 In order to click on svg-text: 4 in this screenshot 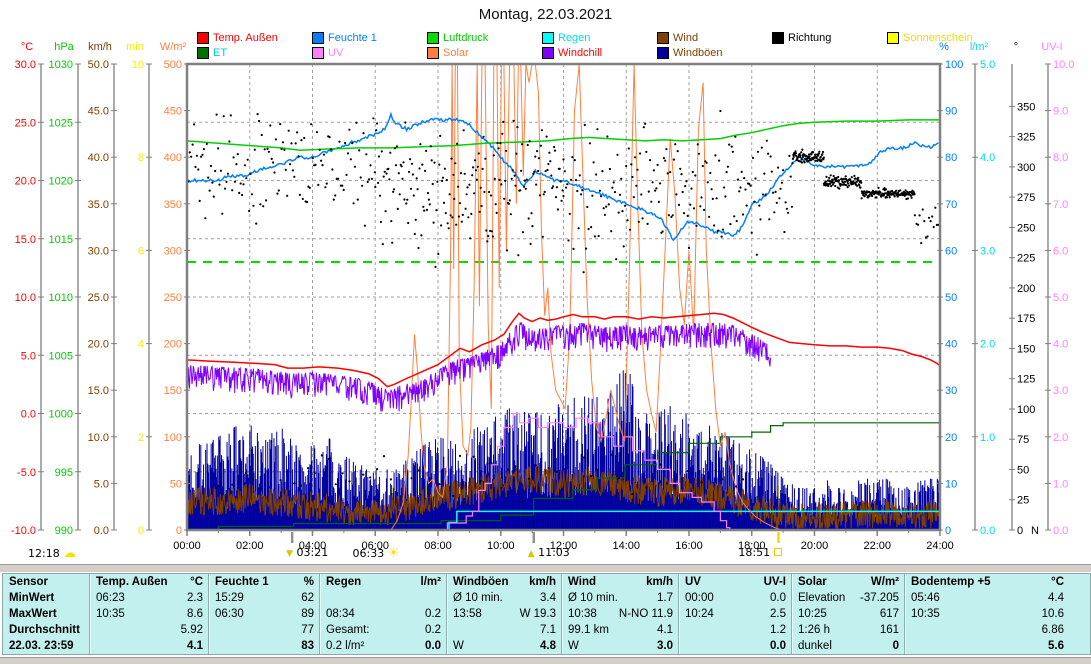, I will do `click(141, 345)`.